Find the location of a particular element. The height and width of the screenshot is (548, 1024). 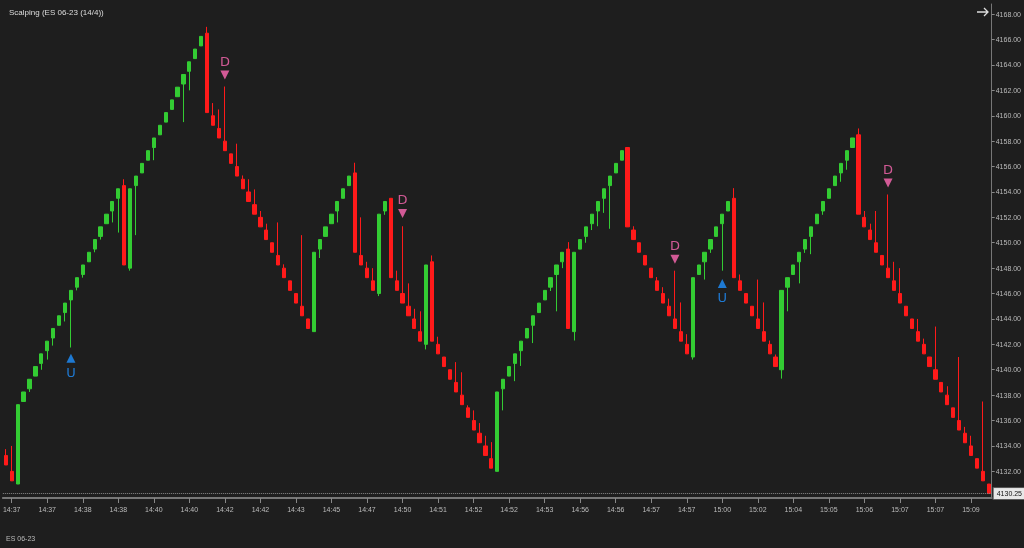

series-label: U is located at coordinates (71, 372).